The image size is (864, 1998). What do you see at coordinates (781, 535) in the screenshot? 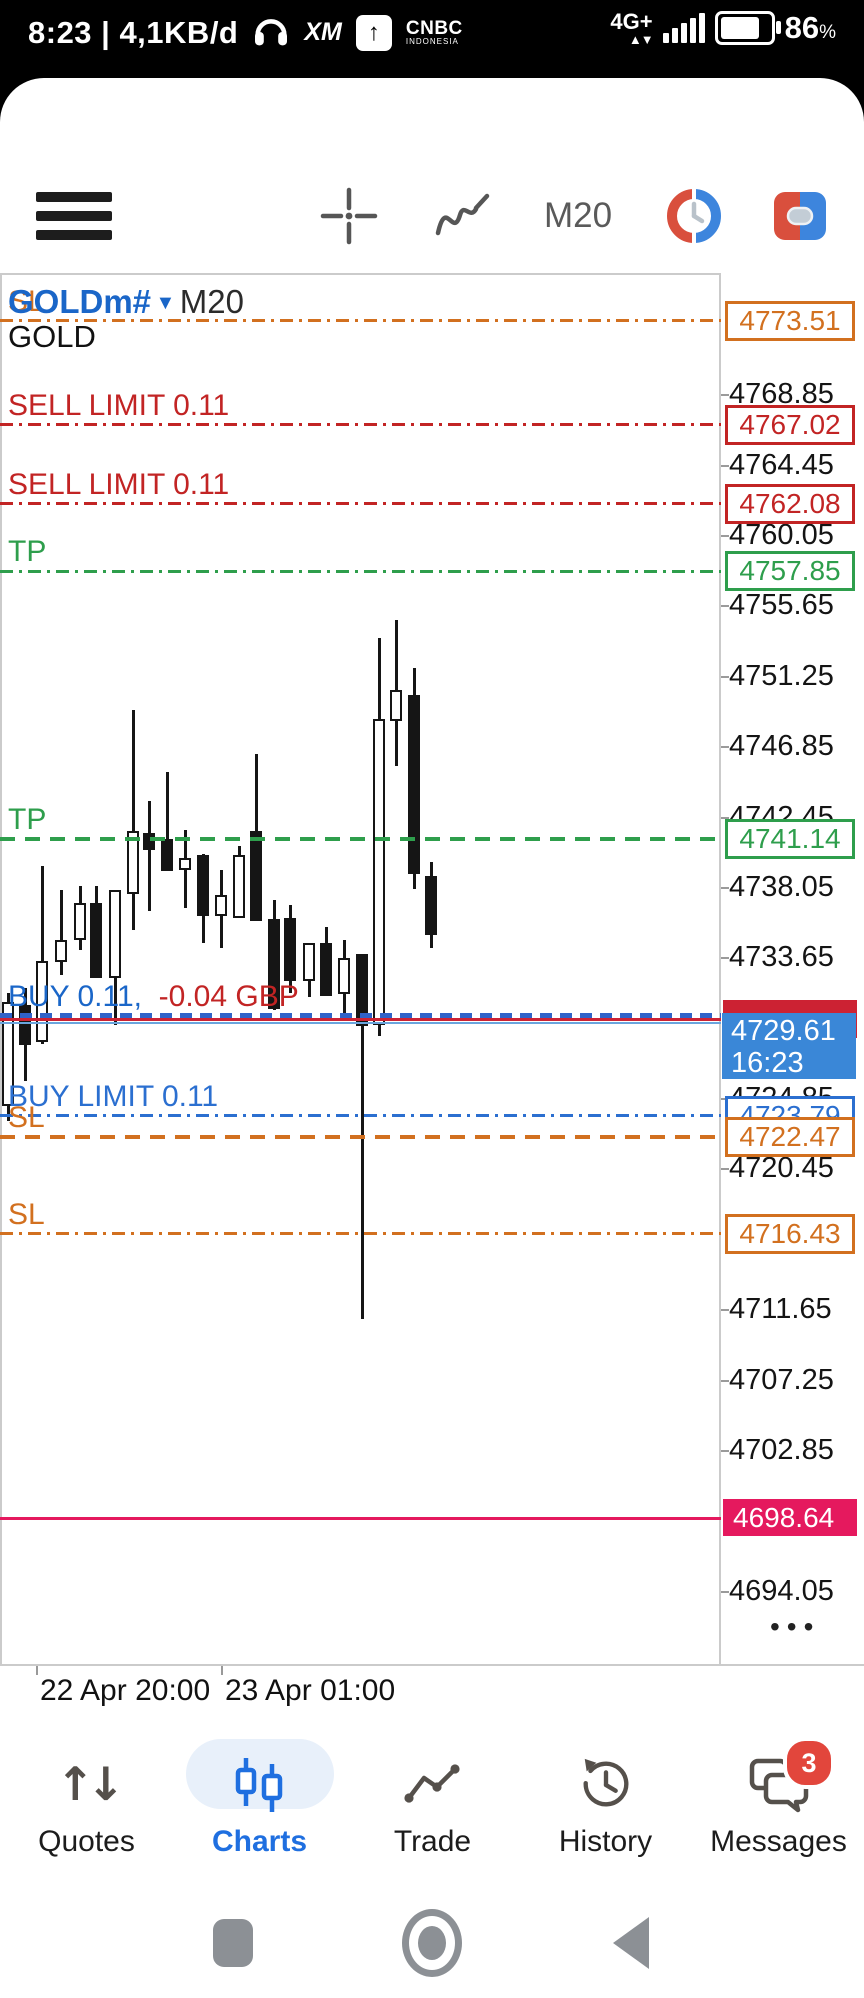
I see `y-axis-label: 4760.05` at bounding box center [781, 535].